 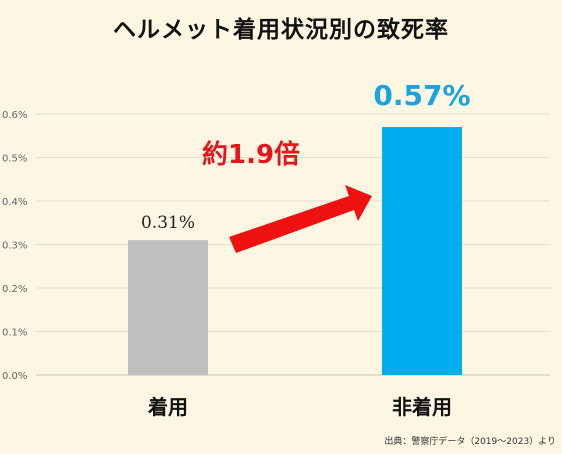 I want to click on y-axis-ticks: 0.0% 0.1% 0.2% 0.3% 0.4% 0.5% 0.6%, so click(x=14, y=246).